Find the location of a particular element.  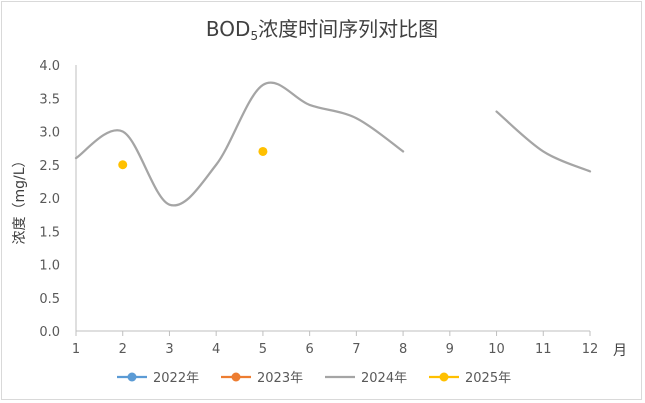

x-tick-label: 9 is located at coordinates (450, 349).